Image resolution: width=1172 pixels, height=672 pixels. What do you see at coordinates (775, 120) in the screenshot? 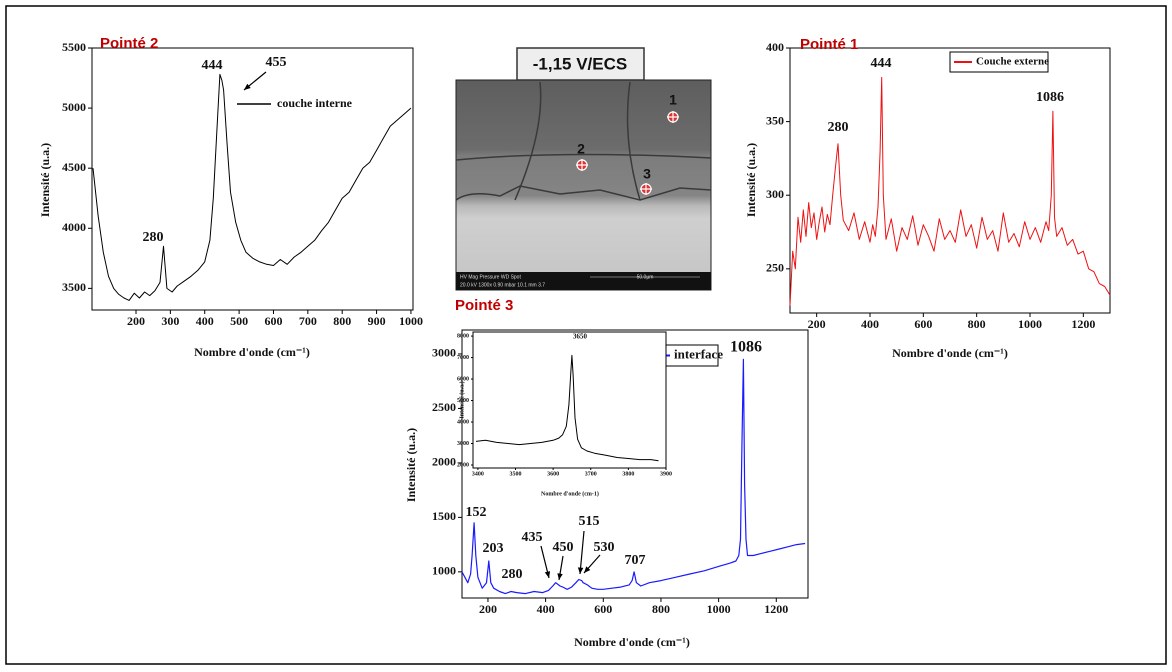
I see `y-tick-label: 350` at bounding box center [775, 120].